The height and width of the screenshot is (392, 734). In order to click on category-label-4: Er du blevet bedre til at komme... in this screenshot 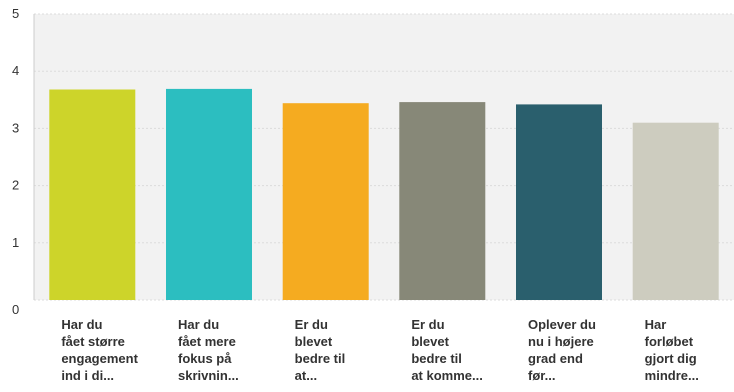, I will do `click(447, 350)`.